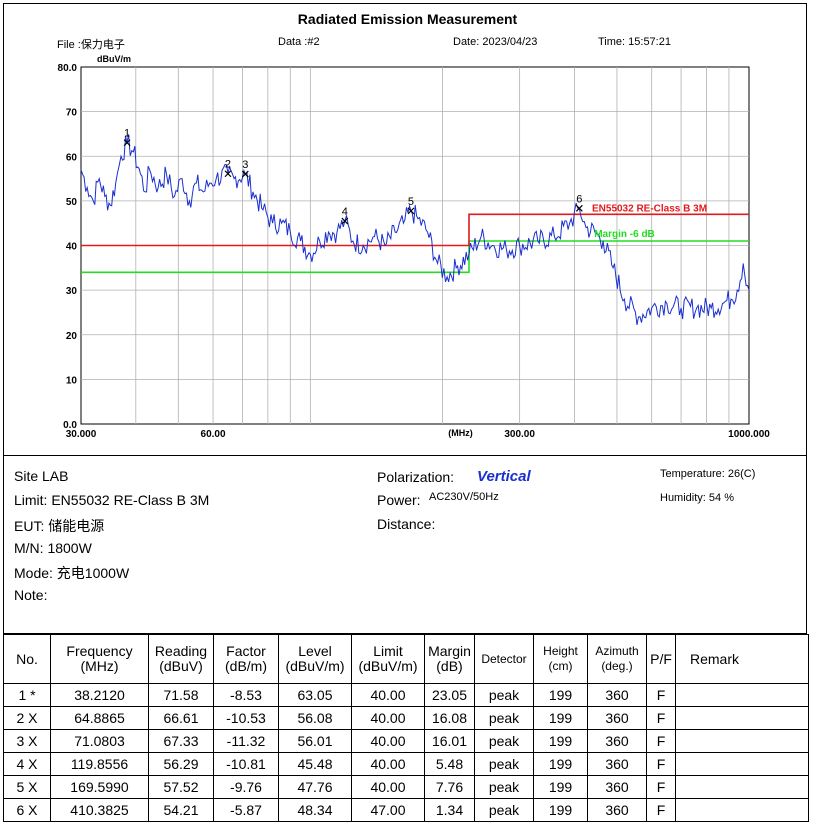 The width and height of the screenshot is (819, 839). Describe the element at coordinates (460, 433) in the screenshot. I see `x-axis-label: (MHz)` at that location.